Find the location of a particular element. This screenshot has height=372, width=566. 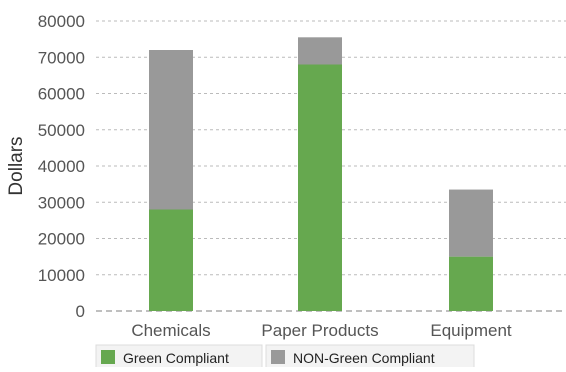

legend-item: Green Compliant is located at coordinates (179, 357).